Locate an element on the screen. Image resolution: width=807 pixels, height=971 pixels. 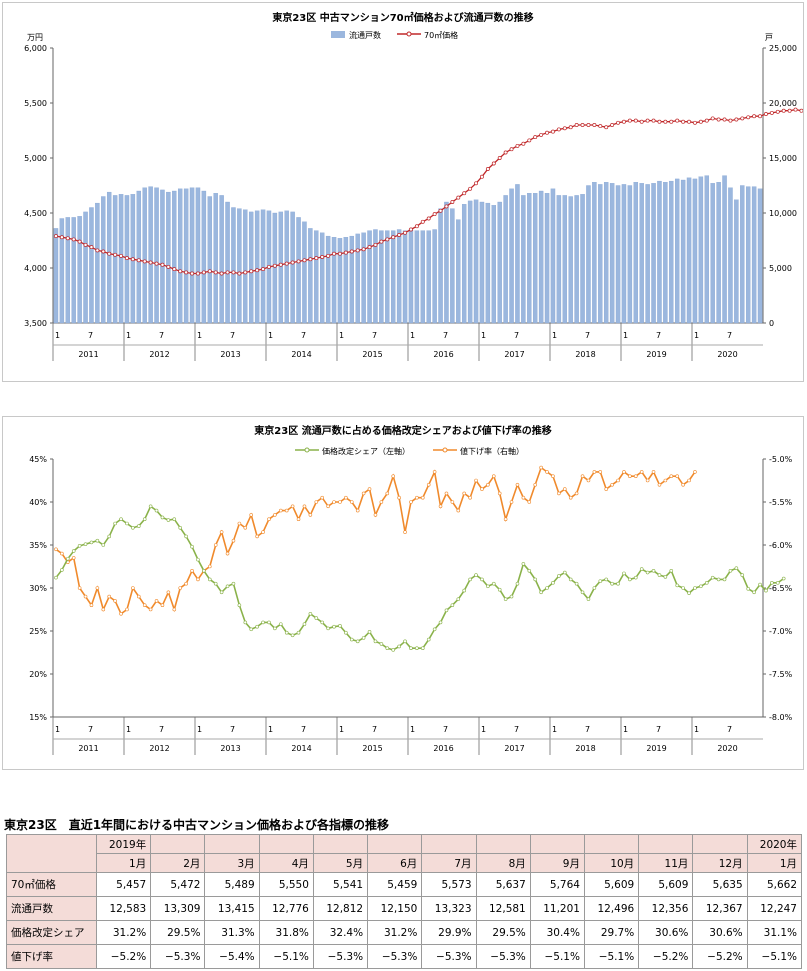
y-right-tick-label: -6.0% is located at coordinates (781, 545).